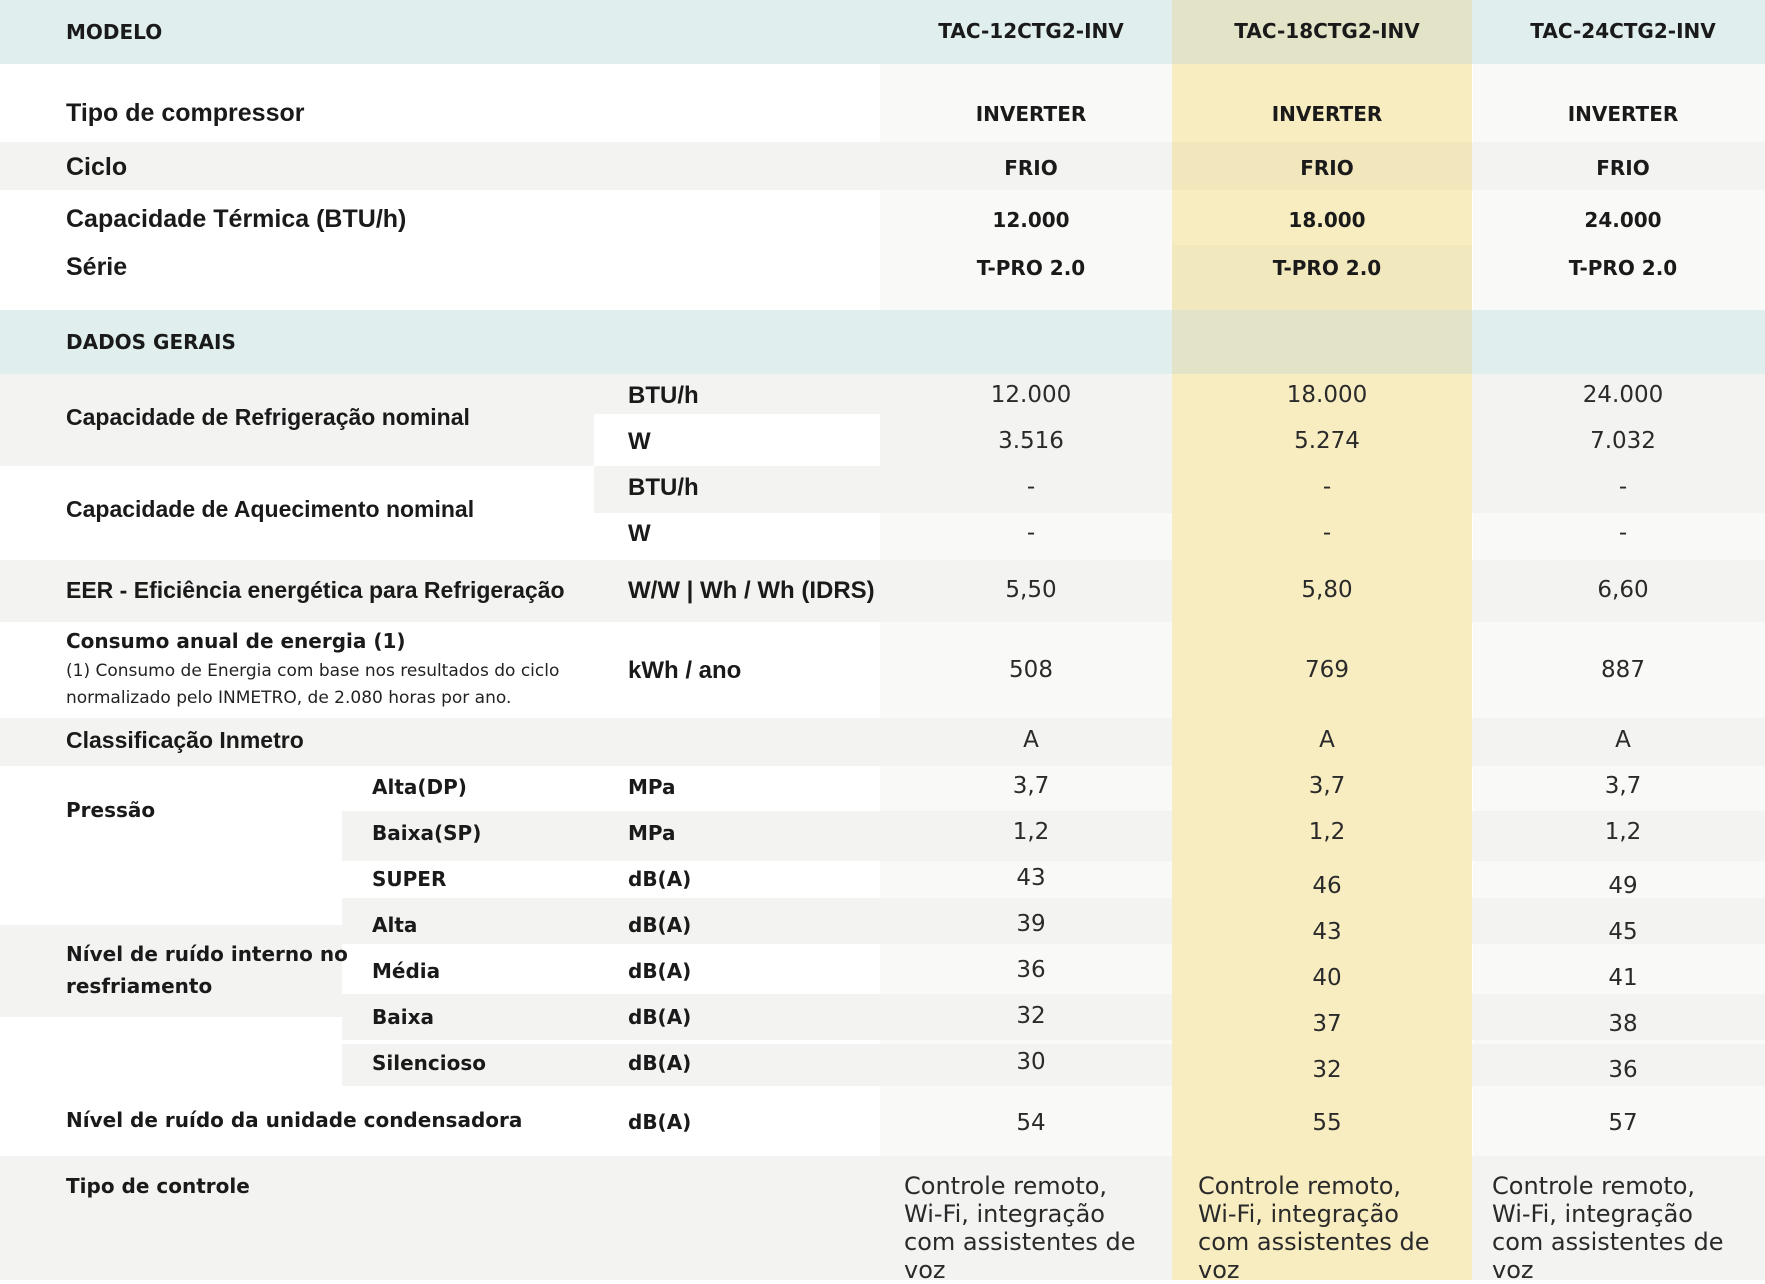  What do you see at coordinates (1623, 31) in the screenshot?
I see `model-3: TAC-24CTG2-INV` at bounding box center [1623, 31].